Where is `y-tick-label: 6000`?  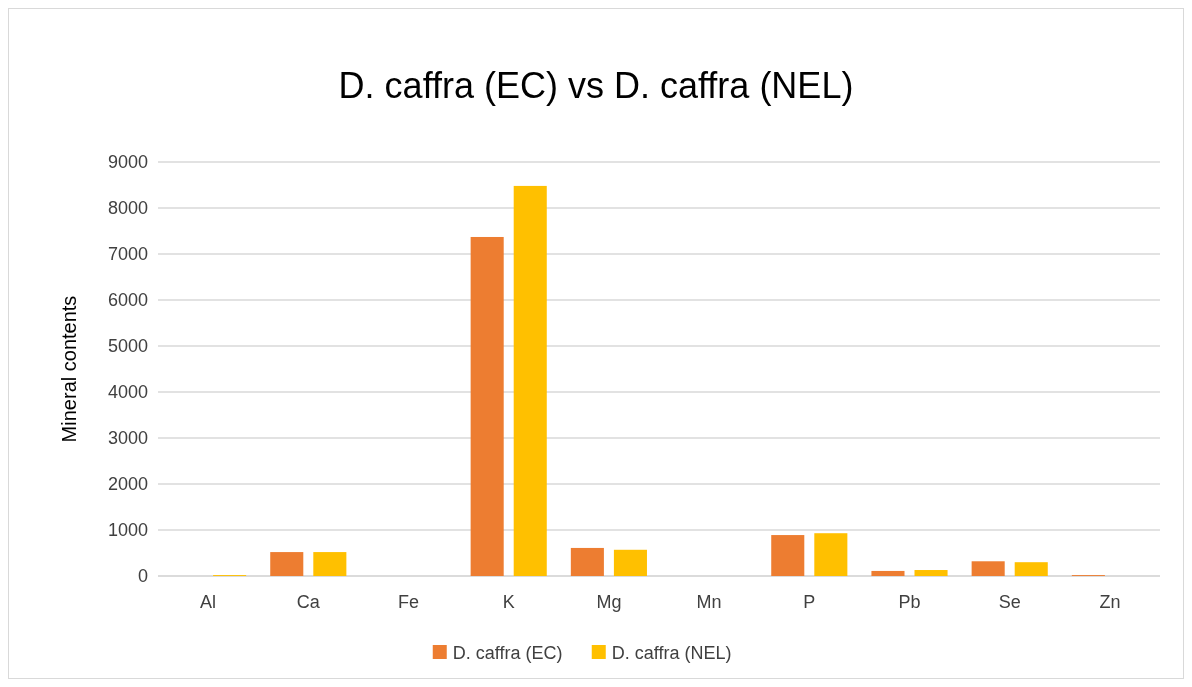 y-tick-label: 6000 is located at coordinates (127, 300).